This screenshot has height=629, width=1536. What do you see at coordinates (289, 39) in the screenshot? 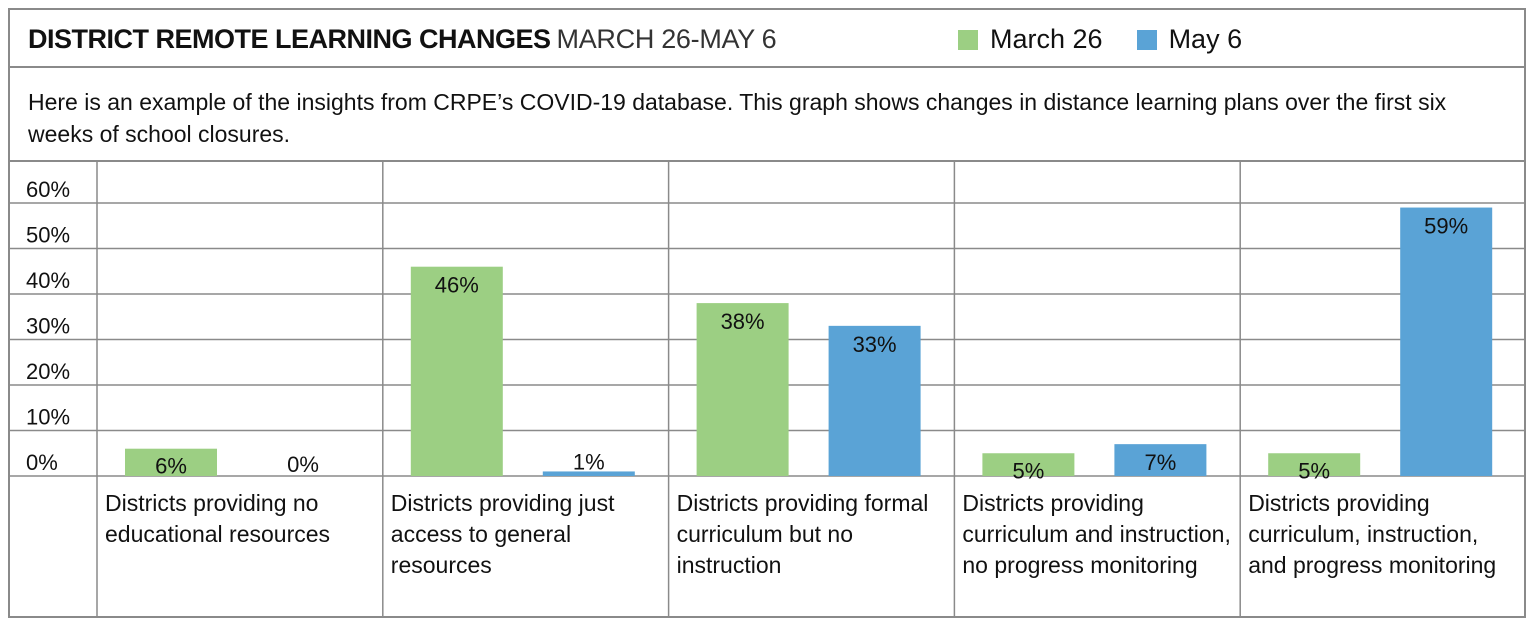
I see `chart-title-text: DISTRICT REMOTE LEARNING CHANGES` at bounding box center [289, 39].